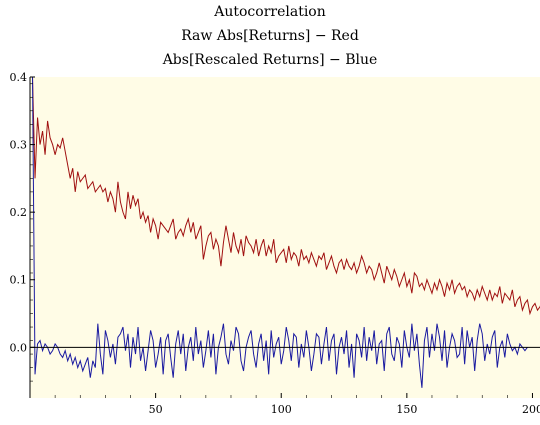 This screenshot has width=540, height=425. I want to click on title-line-2: Raw Abs[Returns] − Red, so click(270, 36).